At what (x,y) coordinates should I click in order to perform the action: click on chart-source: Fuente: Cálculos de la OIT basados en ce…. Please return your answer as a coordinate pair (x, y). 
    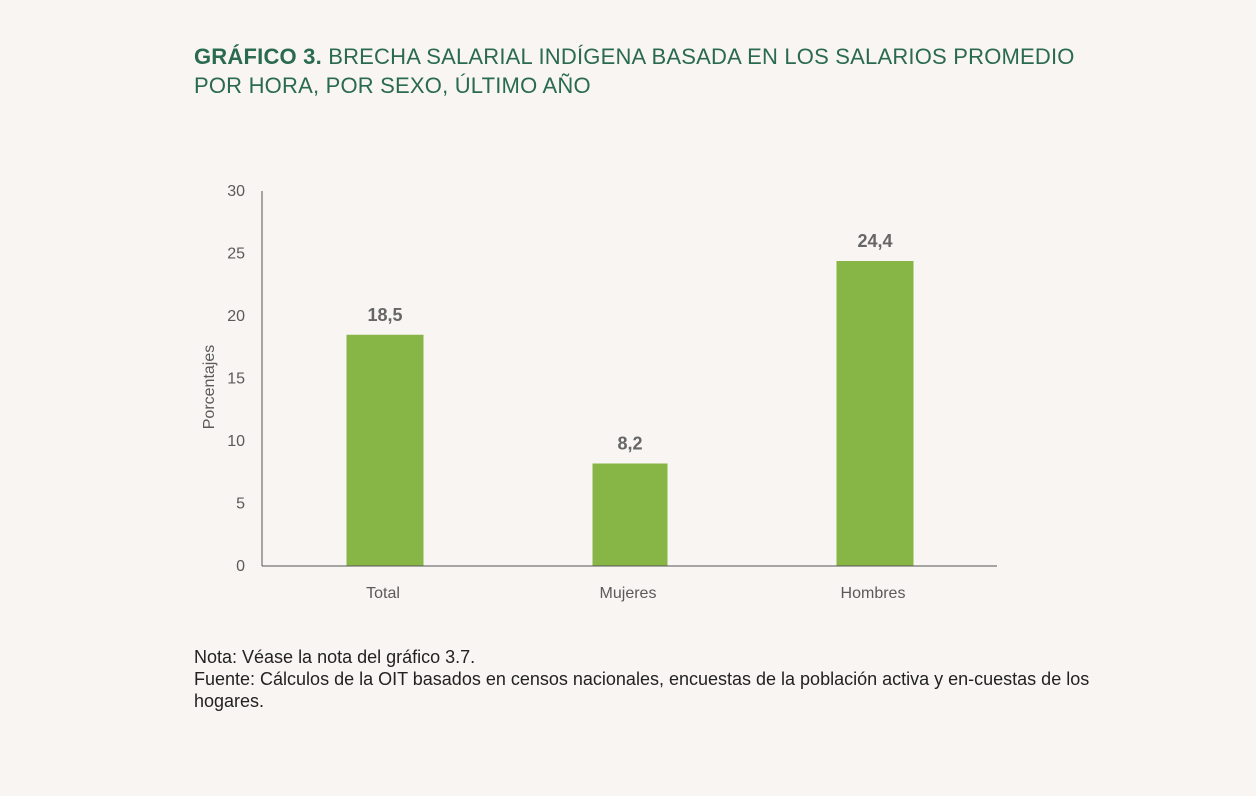
    Looking at the image, I should click on (642, 690).